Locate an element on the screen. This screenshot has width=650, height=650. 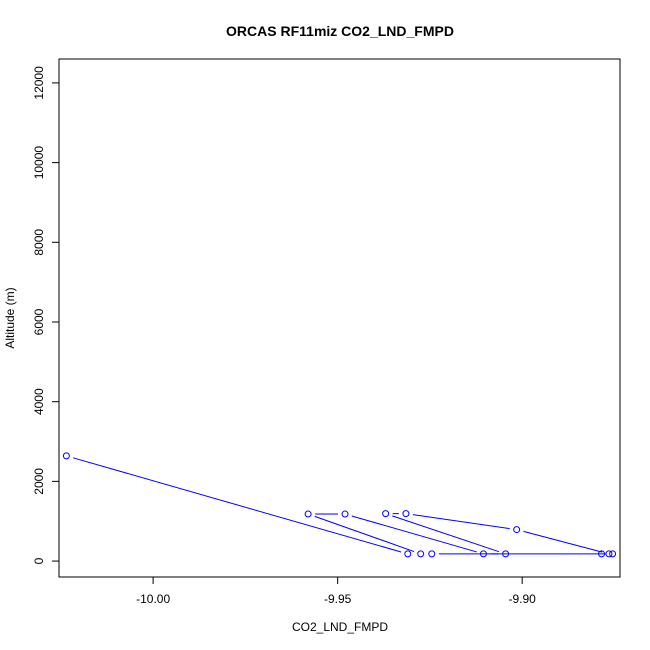
plot-area is located at coordinates (339, 505).